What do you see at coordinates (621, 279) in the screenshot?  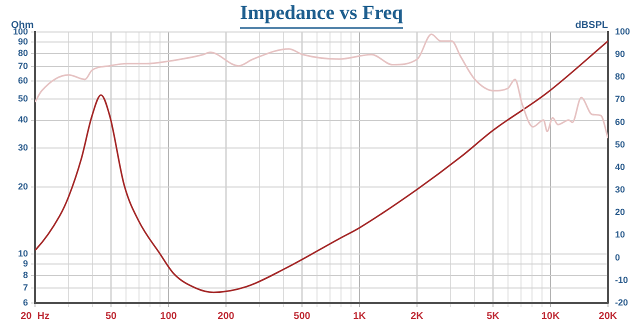 I see `y2-tick-label: -10` at bounding box center [621, 279].